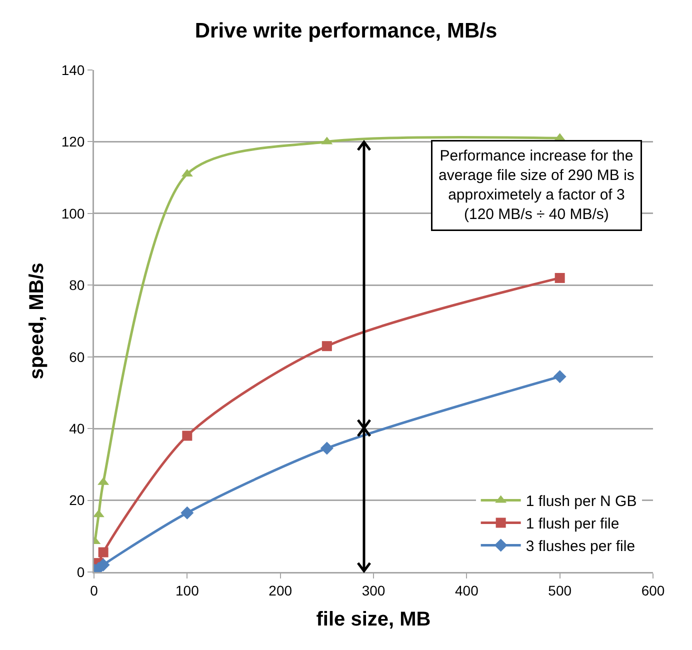 This screenshot has height=650, width=692. What do you see at coordinates (536, 185) in the screenshot?
I see `annotation: Performance increase for the average file size of 290 MB is approximetely a factor of 3 (120 MB/s ÷ 40 MB/s)` at bounding box center [536, 185].